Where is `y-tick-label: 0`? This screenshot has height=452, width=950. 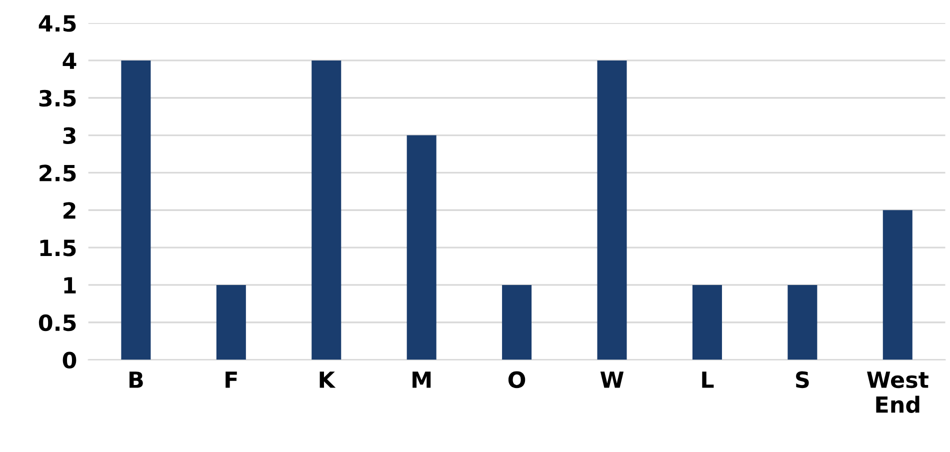
y-tick-label: 0 is located at coordinates (69, 360).